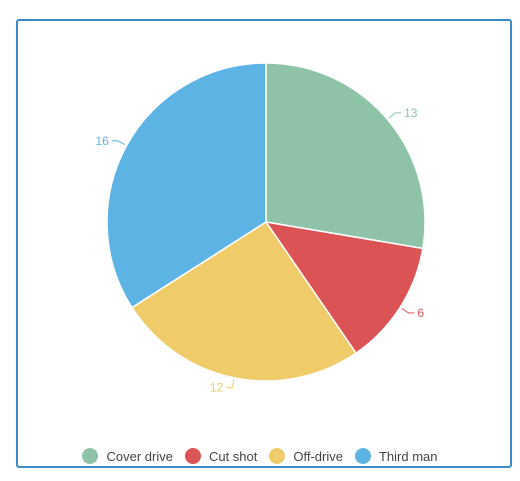  I want to click on pie-slice-off-drive, so click(244, 301).